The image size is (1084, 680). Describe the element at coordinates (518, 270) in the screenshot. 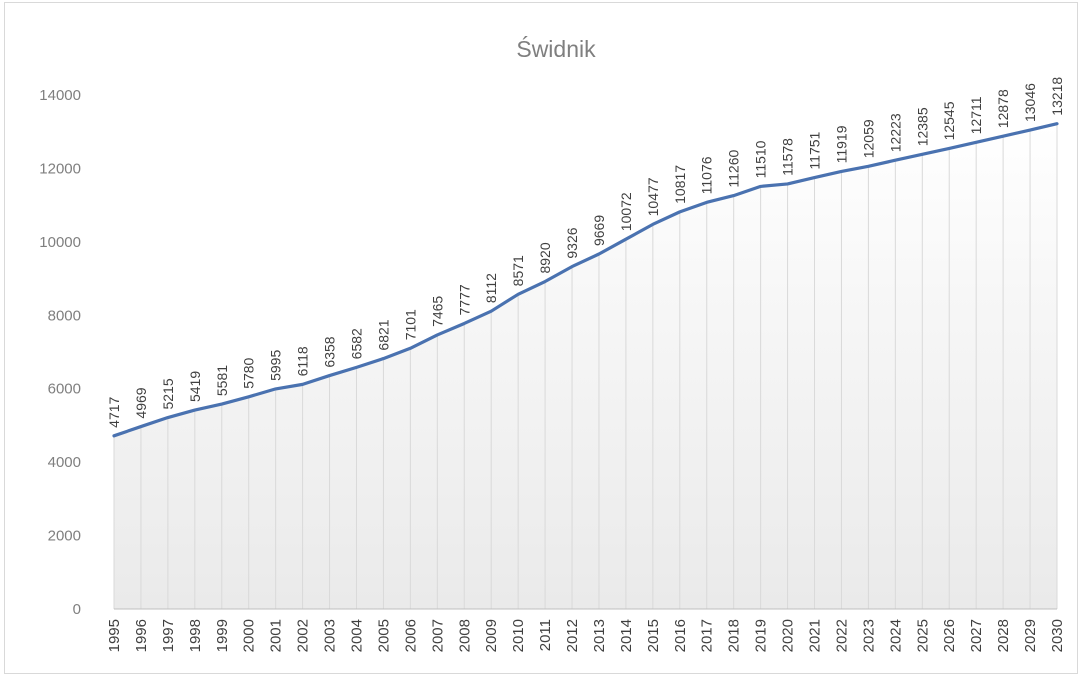

I see `data-label: 8571` at that location.